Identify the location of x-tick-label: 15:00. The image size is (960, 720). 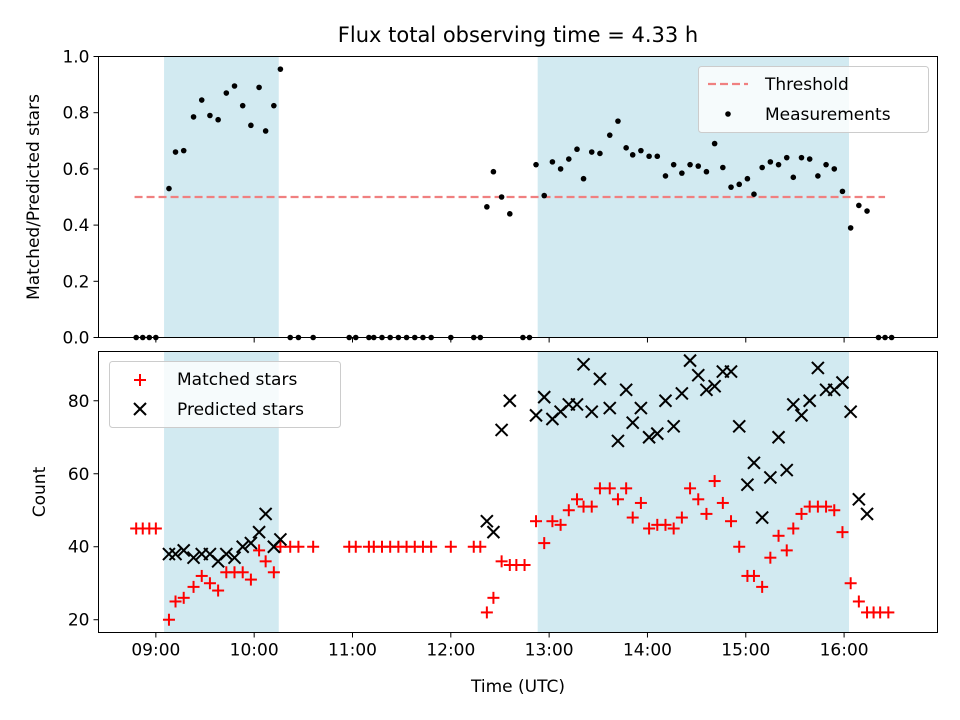
(745, 651).